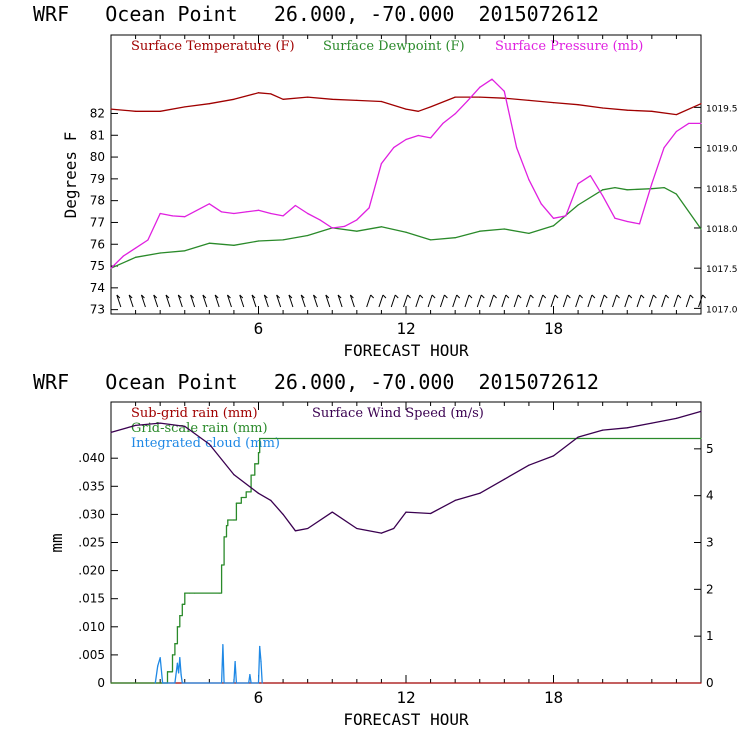 This screenshot has width=740, height=740. Describe the element at coordinates (406, 719) in the screenshot. I see `chart-bottom-xlabel: FORECAST HOUR` at that location.